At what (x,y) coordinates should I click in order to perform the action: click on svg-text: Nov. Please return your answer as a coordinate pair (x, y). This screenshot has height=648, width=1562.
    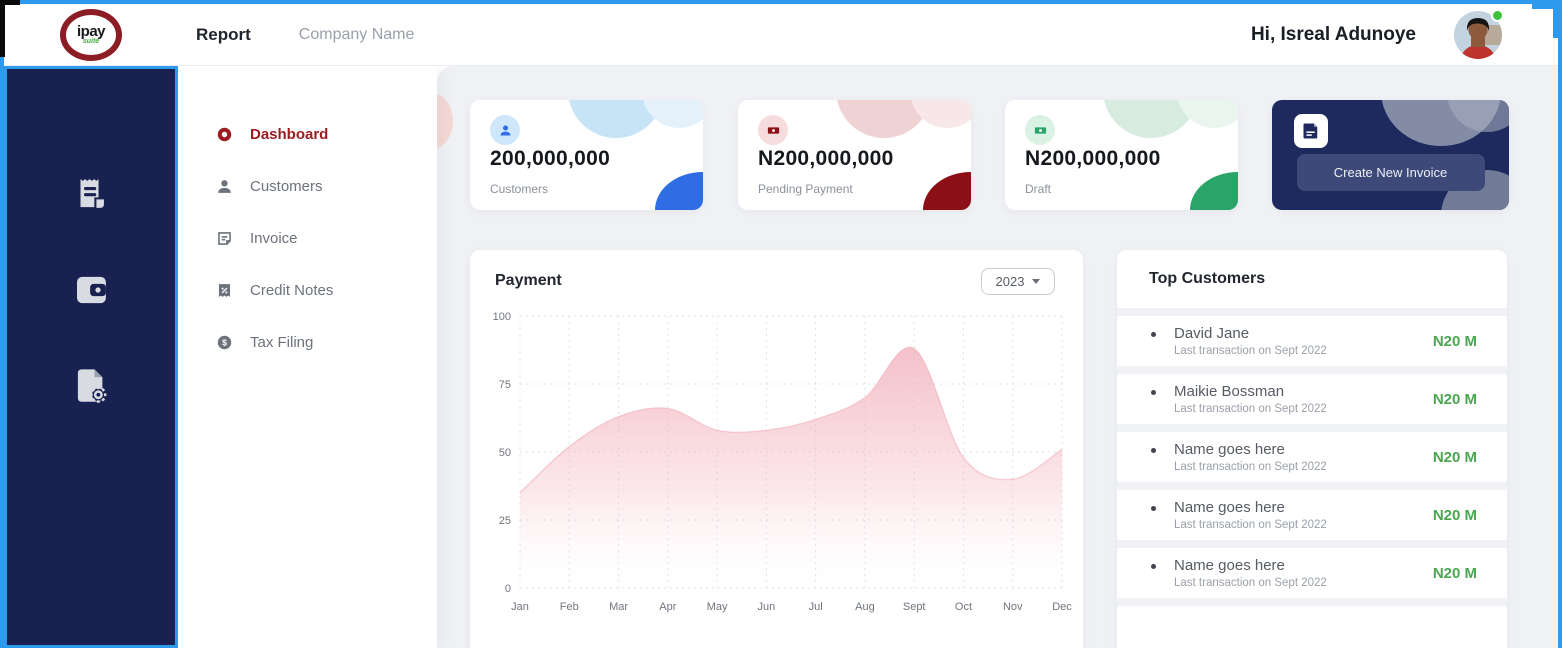
    Looking at the image, I should click on (1013, 607).